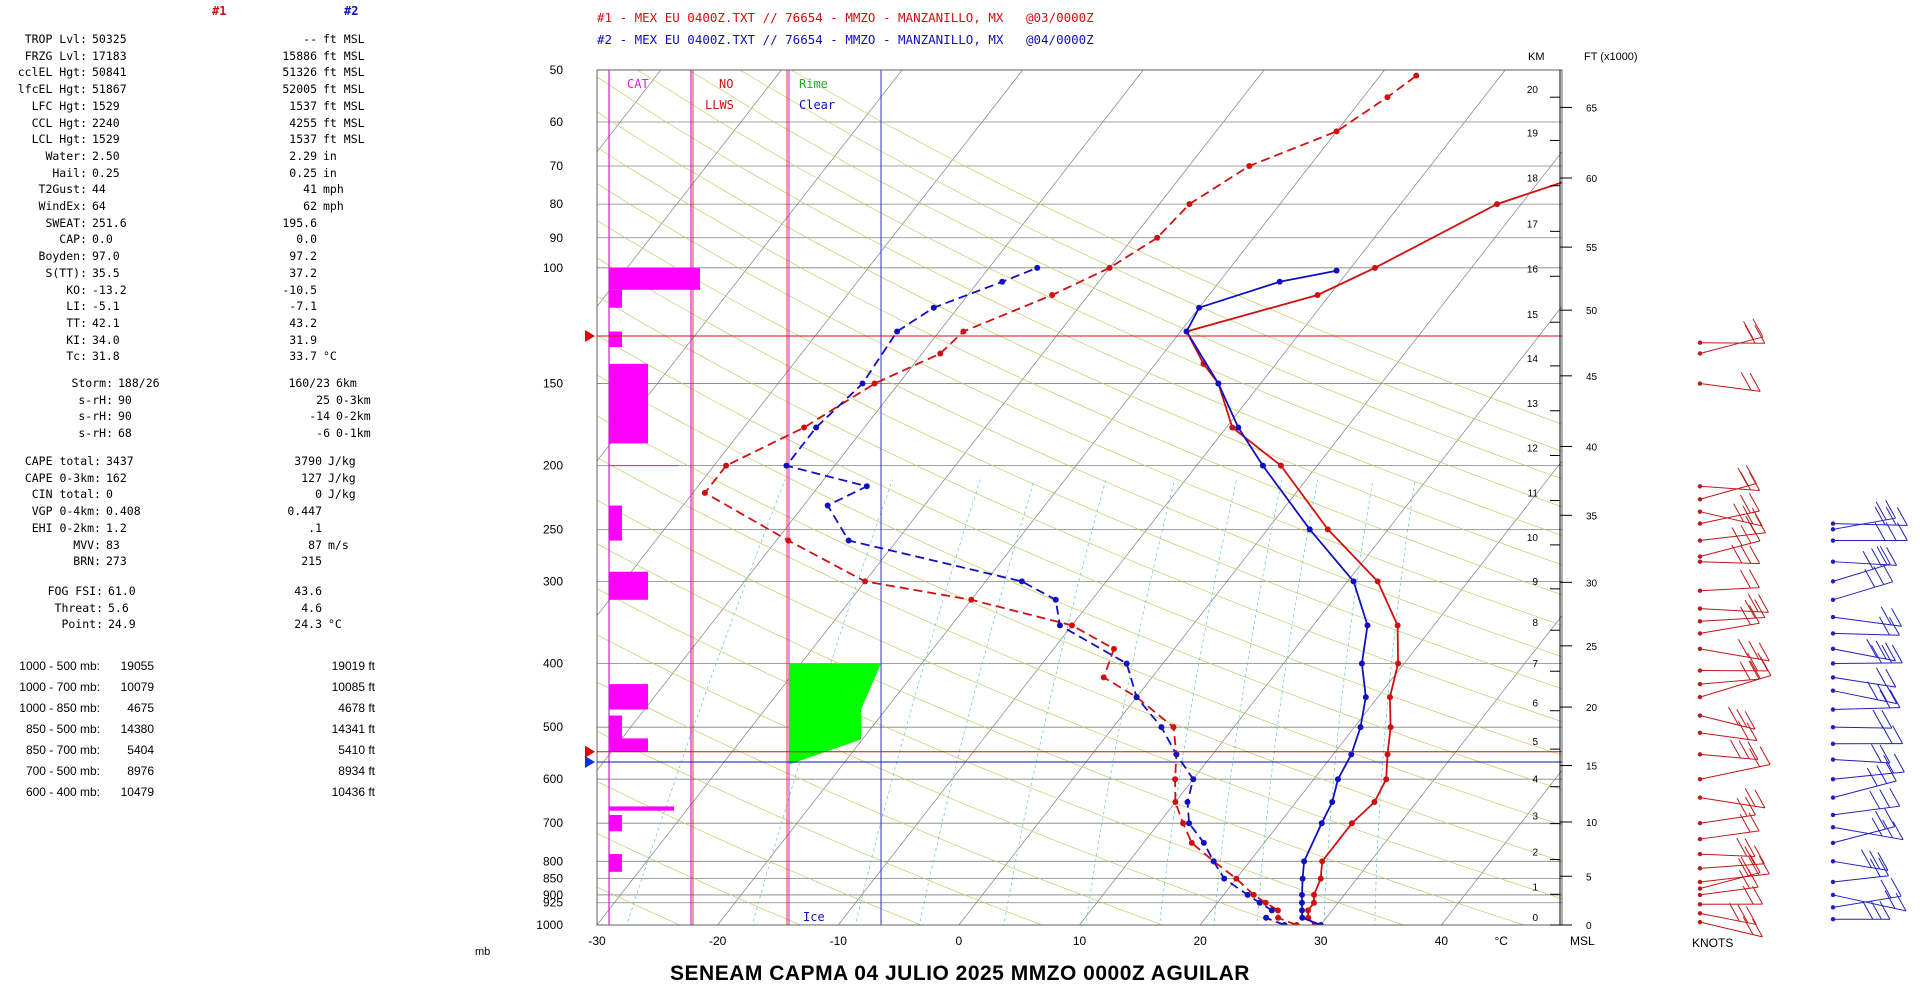  Describe the element at coordinates (959, 941) in the screenshot. I see `temp-tick-label: 0` at that location.